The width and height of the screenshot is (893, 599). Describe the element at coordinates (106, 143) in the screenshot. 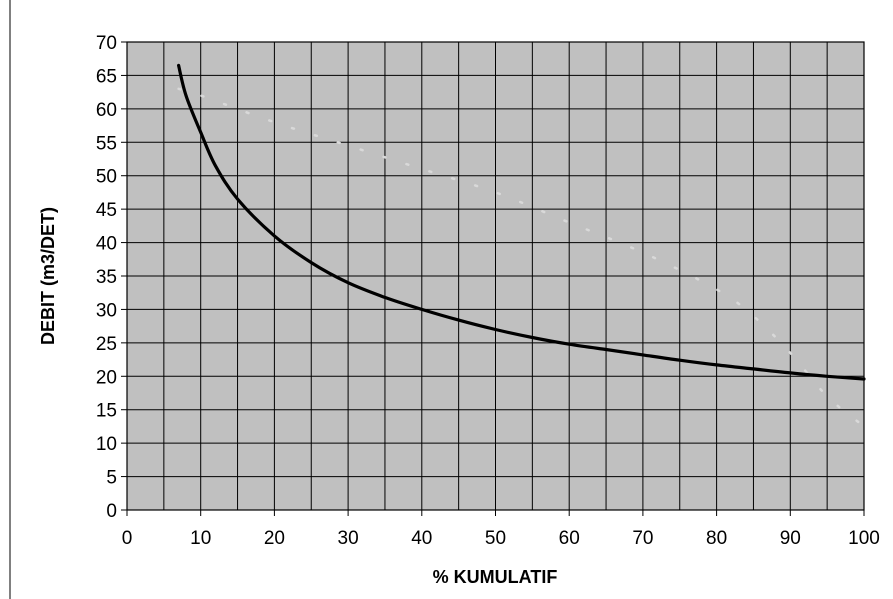

I see `y-tick-label: 55` at that location.